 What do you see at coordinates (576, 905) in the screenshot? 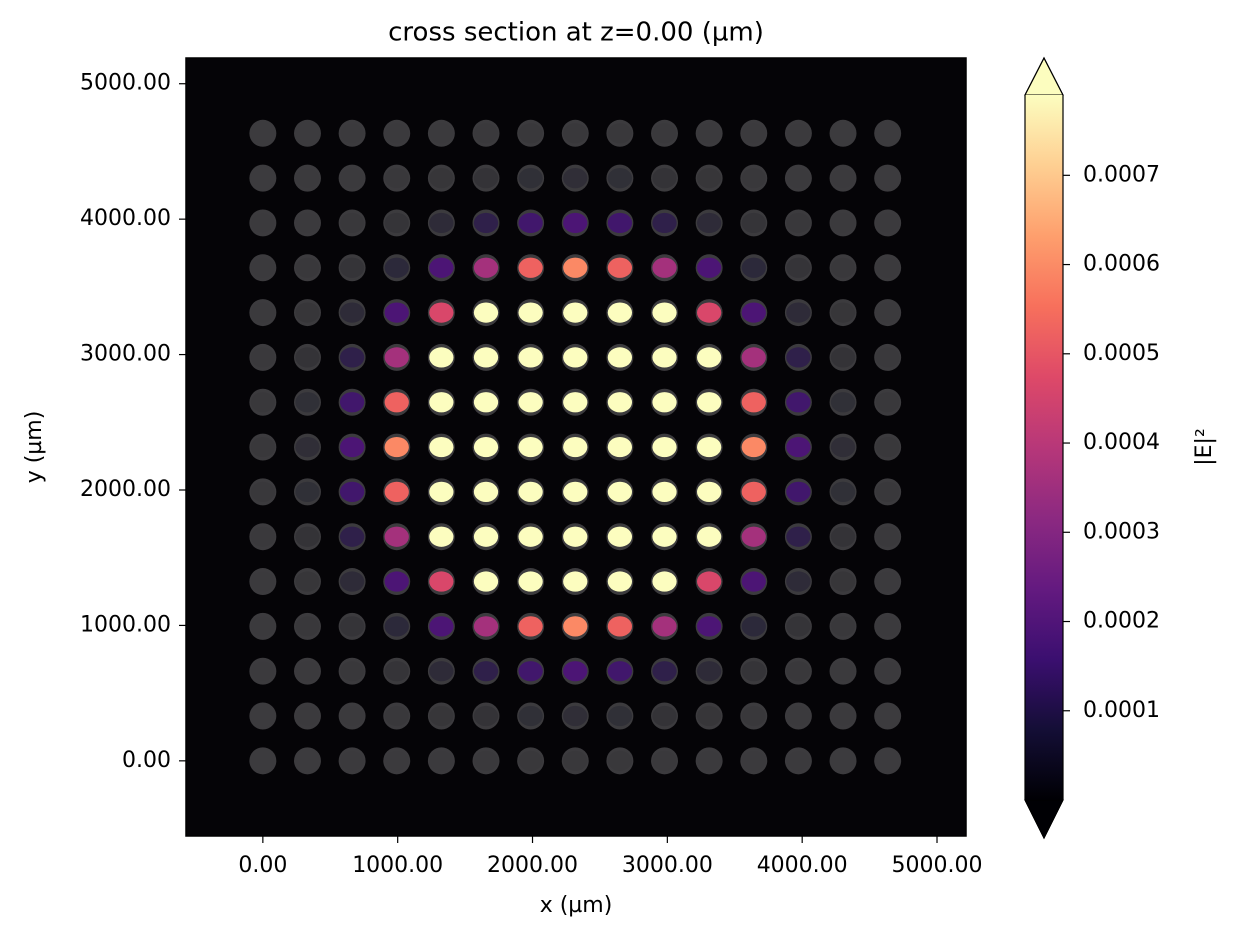
I see `x-axis-label: x (µm)` at bounding box center [576, 905].